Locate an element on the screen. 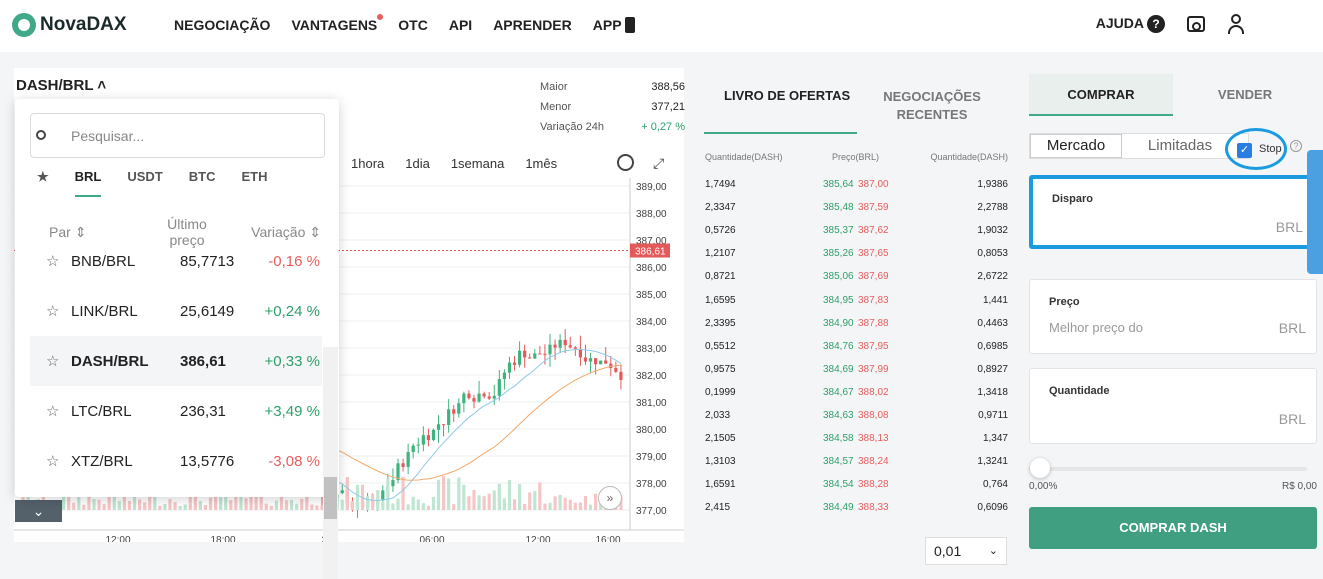 The height and width of the screenshot is (579, 1323). menu-vantagens: VANTAGENS is located at coordinates (337, 23).